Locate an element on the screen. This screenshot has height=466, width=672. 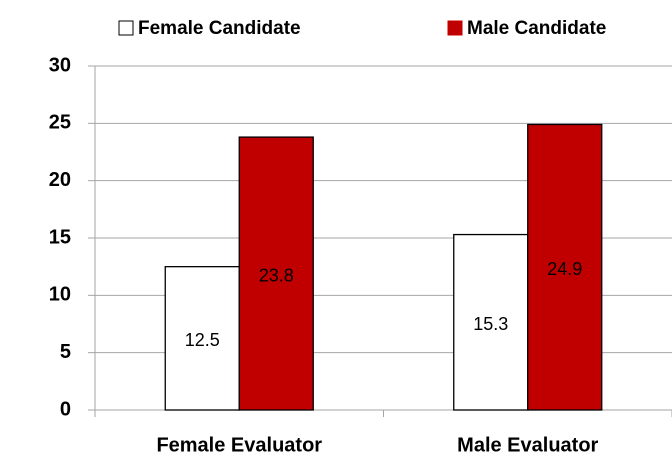
x-tick-label: Male Evaluator is located at coordinates (527, 445).